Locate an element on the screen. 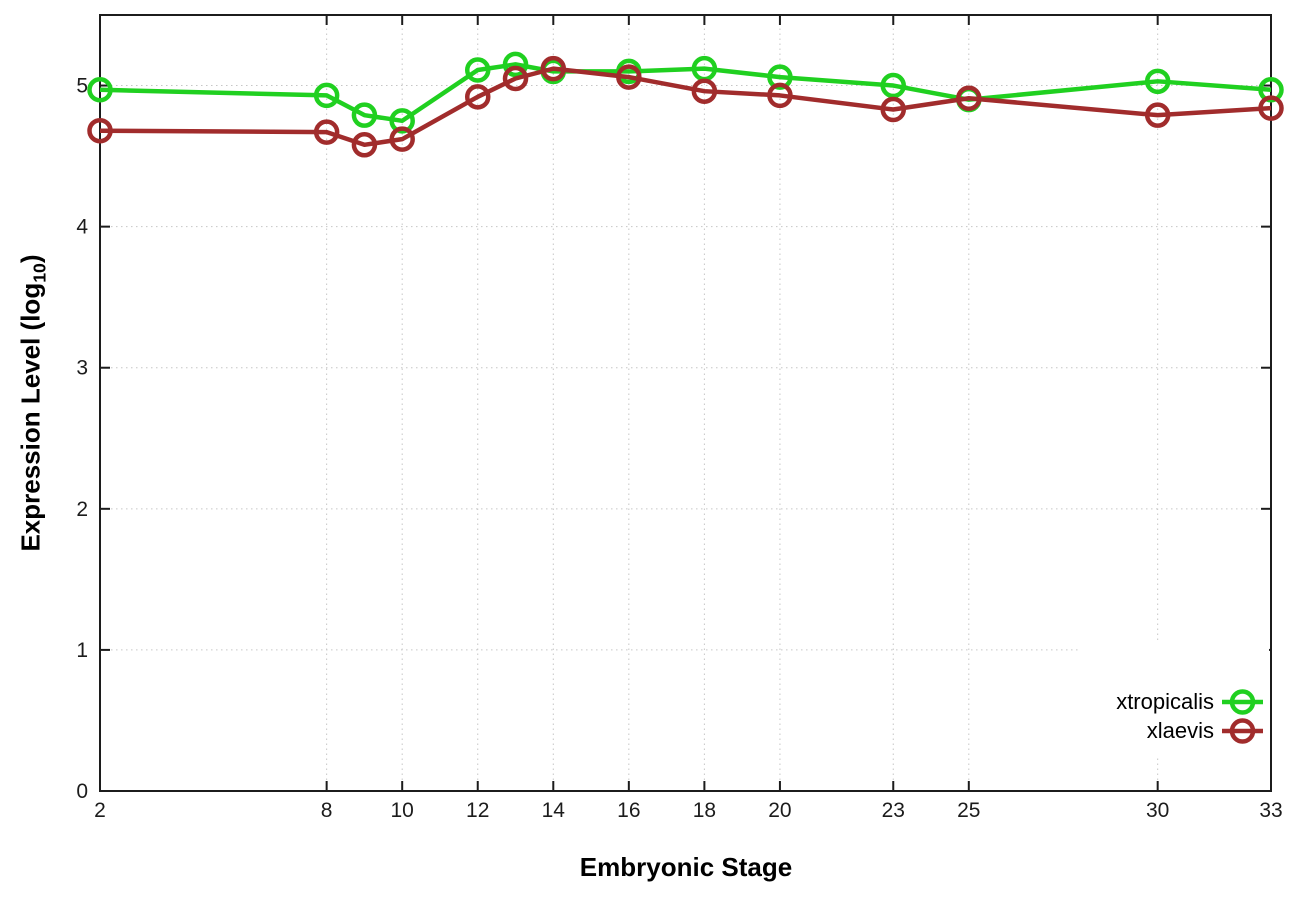  legend-label-xtropicalis: xtropicalis is located at coordinates (1165, 701).